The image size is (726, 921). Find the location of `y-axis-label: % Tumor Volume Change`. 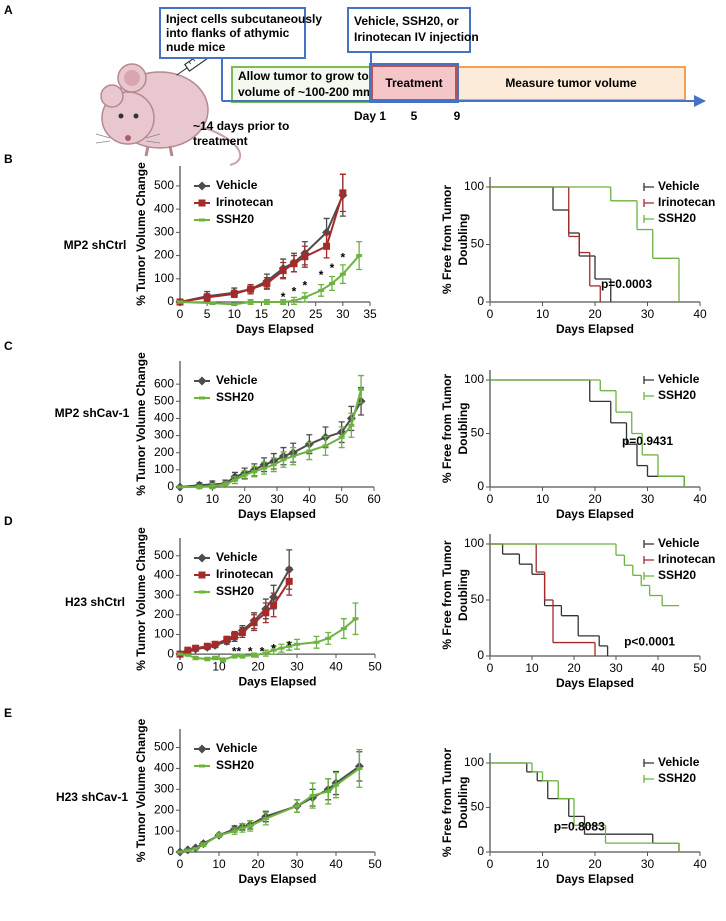

y-axis-label: % Tumor Volume Change is located at coordinates (141, 790).